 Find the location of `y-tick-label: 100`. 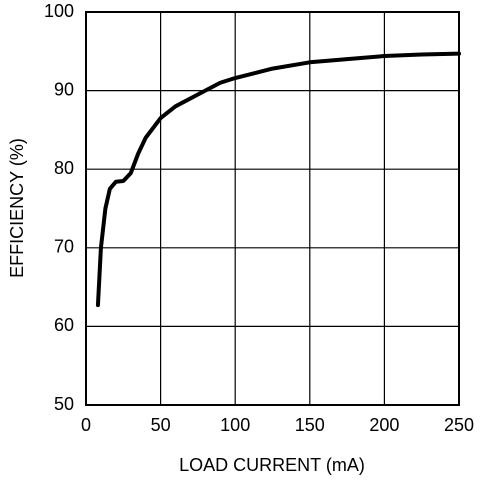

y-tick-label: 100 is located at coordinates (59, 11).